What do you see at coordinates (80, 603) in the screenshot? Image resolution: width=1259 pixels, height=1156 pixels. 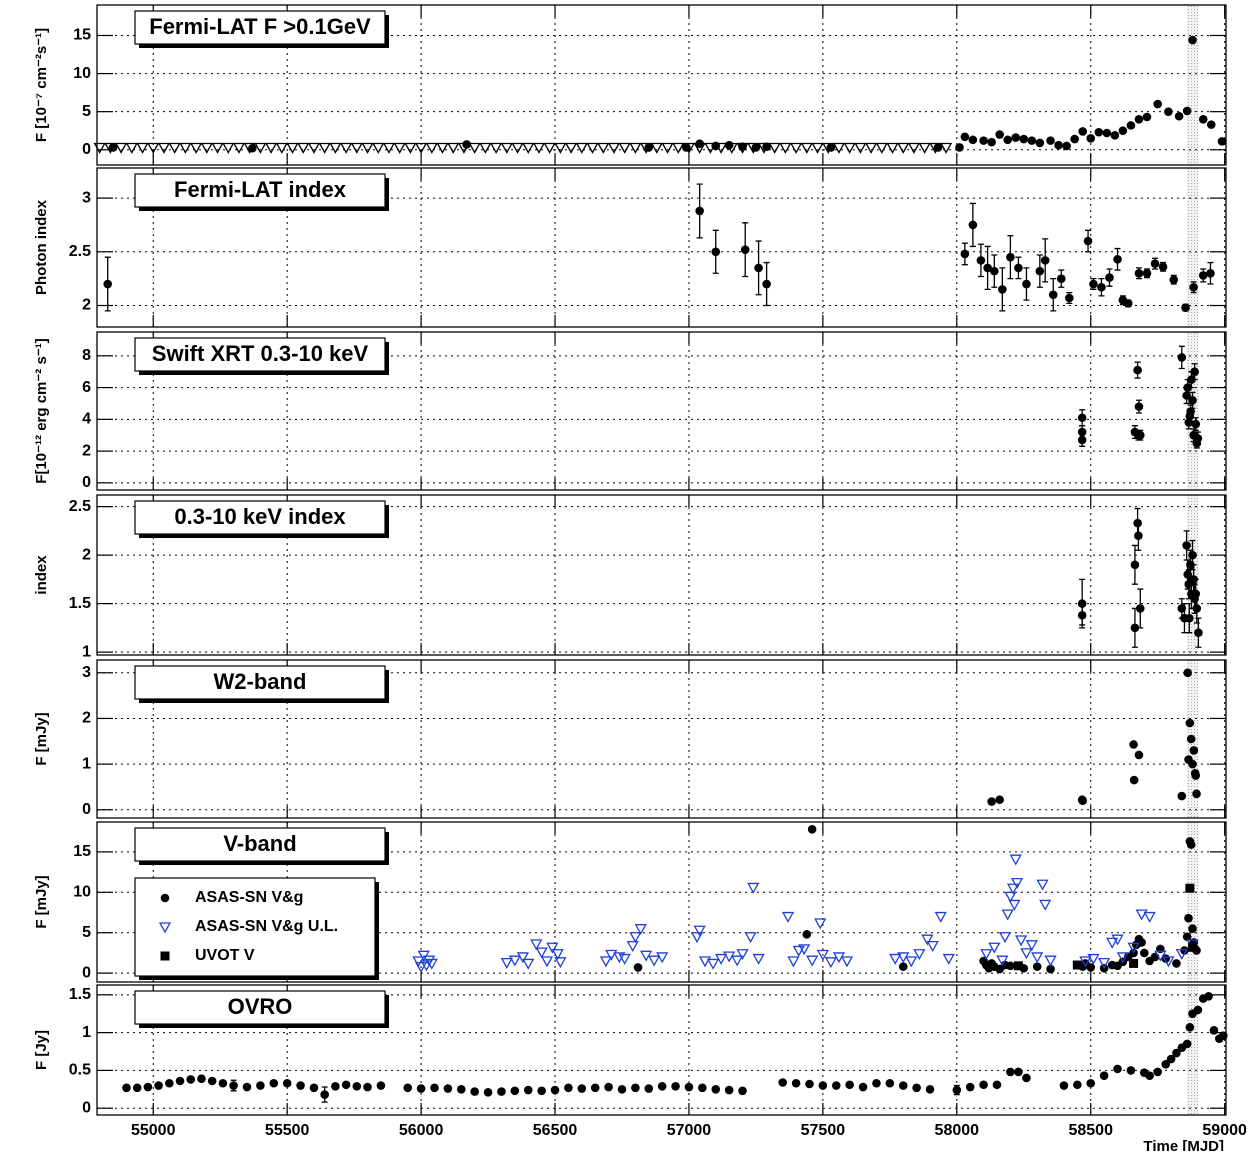 I see `y-tick-label: 1.5` at bounding box center [80, 603].